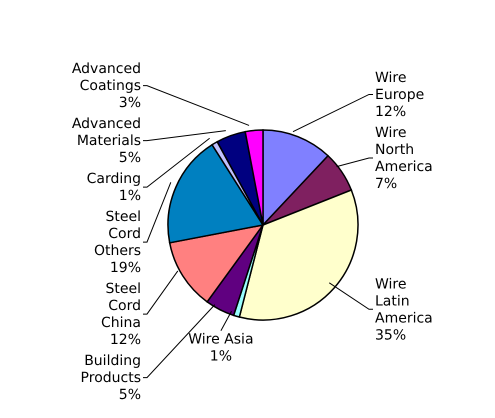 Image resolution: width=495 pixels, height=418 pixels. Describe the element at coordinates (113, 179) in the screenshot. I see `slice-label: Carding` at that location.